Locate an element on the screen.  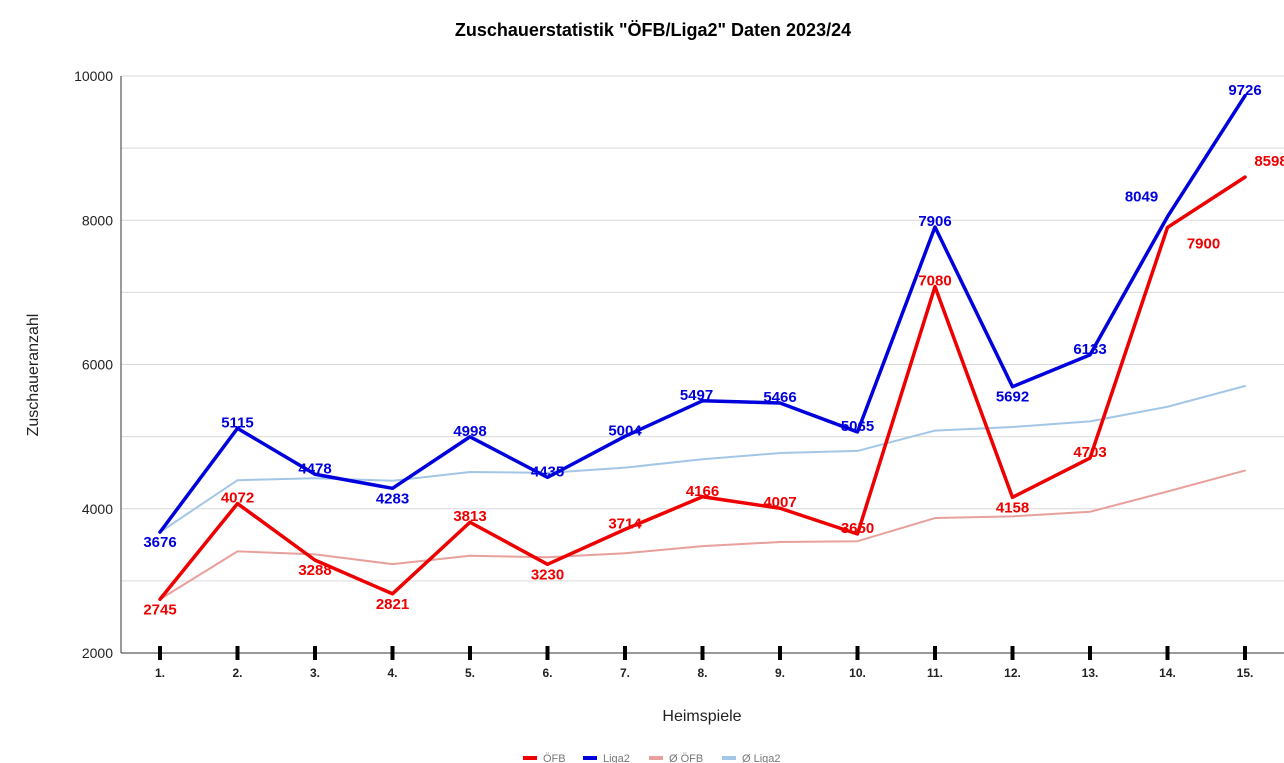
y-tick-label: 6000 is located at coordinates (97, 365).